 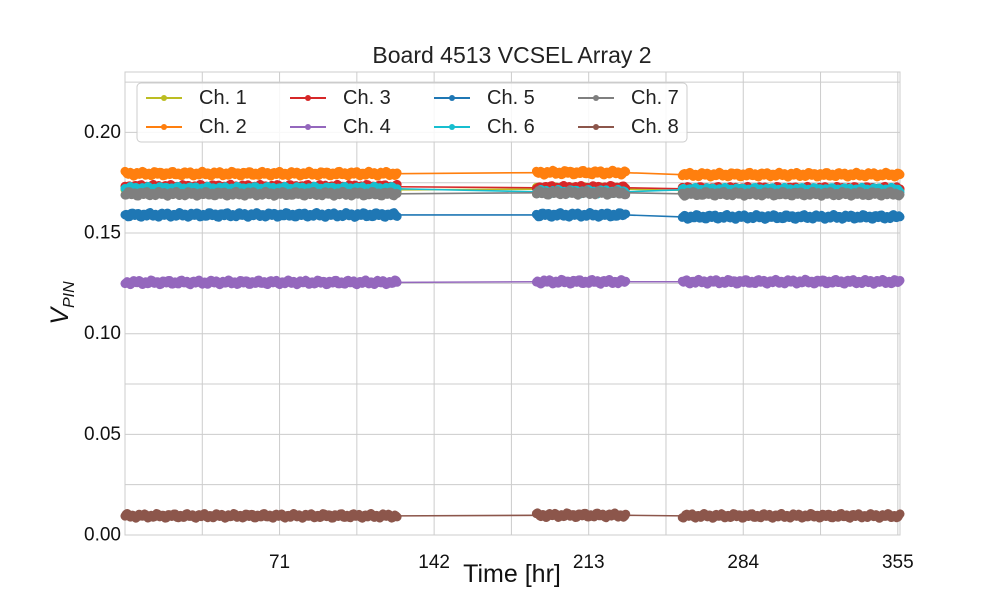 What do you see at coordinates (589, 562) in the screenshot?
I see `x-tick-label: 213` at bounding box center [589, 562].